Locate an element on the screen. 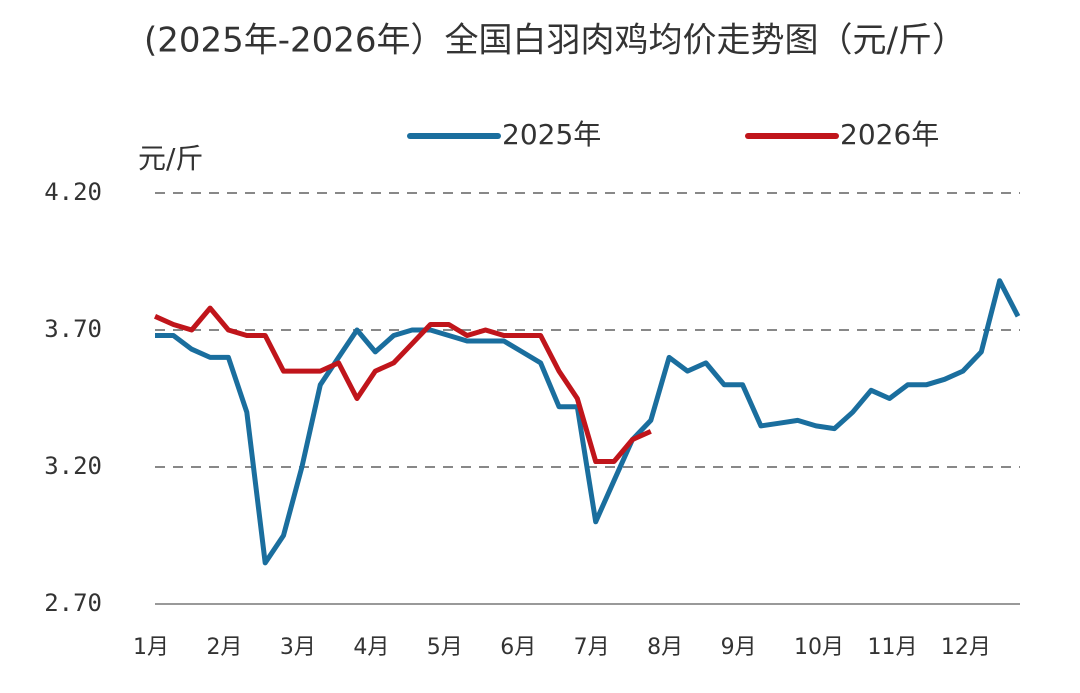 This screenshot has height=693, width=1080. x-tick-label: 6月 is located at coordinates (518, 647).